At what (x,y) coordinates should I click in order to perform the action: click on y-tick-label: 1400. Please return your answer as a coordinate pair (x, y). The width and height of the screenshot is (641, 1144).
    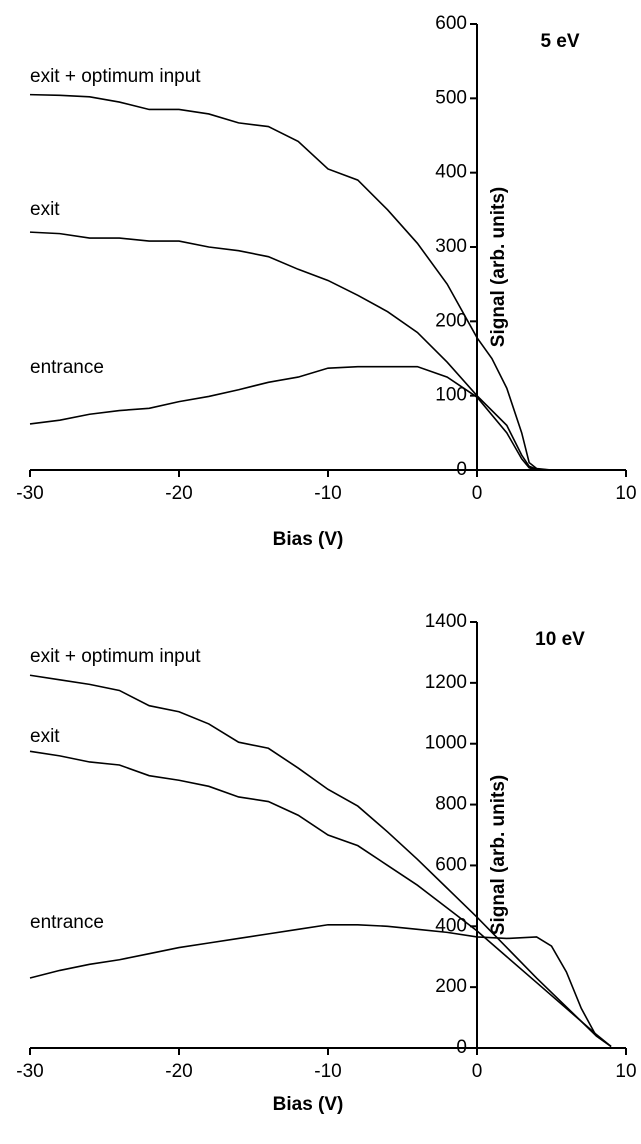
    Looking at the image, I should click on (446, 621).